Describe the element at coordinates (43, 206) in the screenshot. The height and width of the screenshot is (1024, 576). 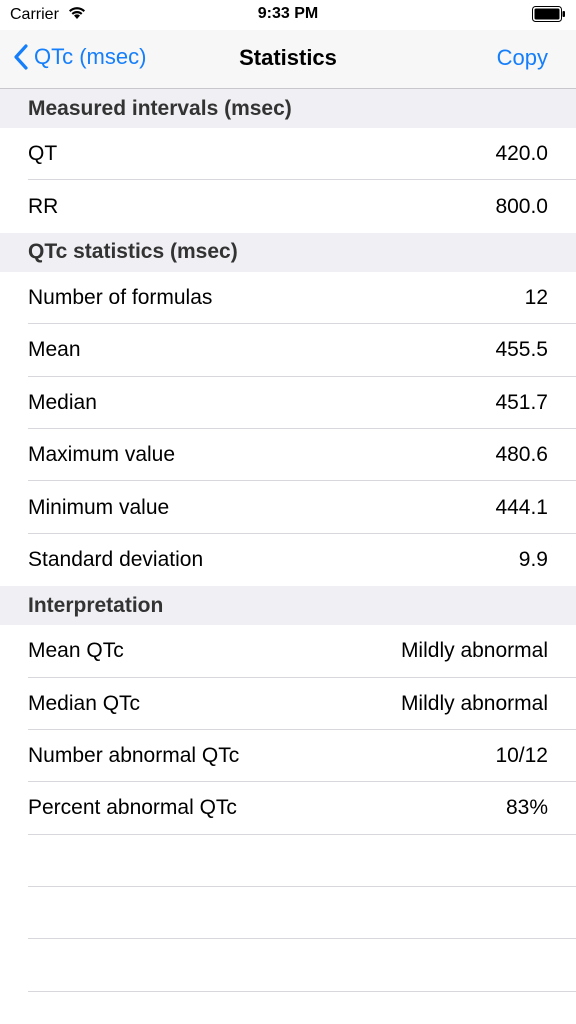
I see `row-label: RR` at that location.